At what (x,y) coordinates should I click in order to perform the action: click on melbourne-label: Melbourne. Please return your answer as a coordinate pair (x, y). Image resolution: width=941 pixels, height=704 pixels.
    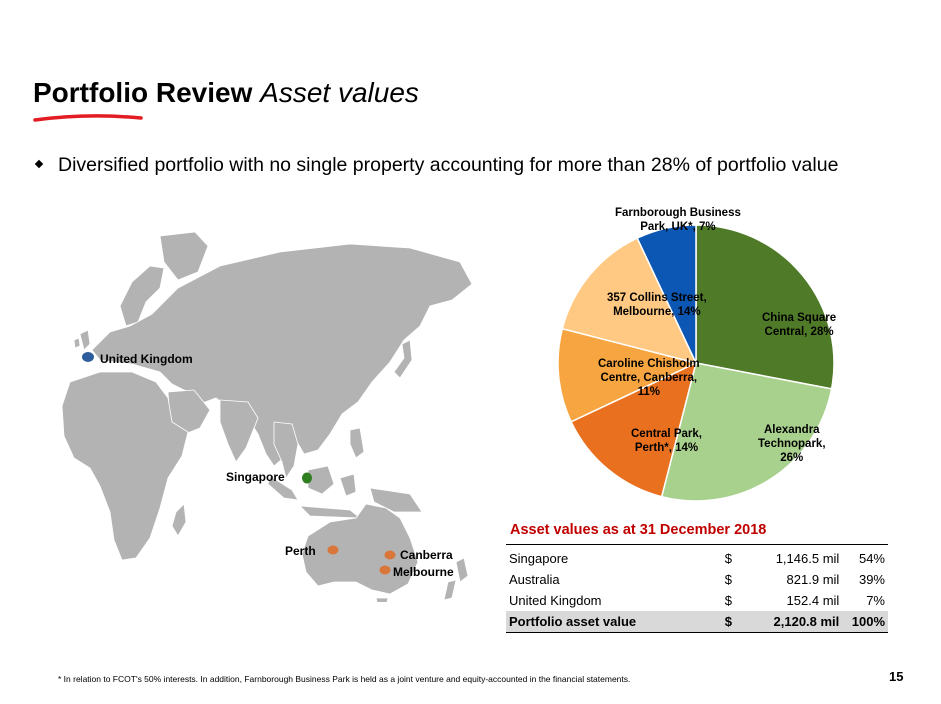
    Looking at the image, I should click on (423, 572).